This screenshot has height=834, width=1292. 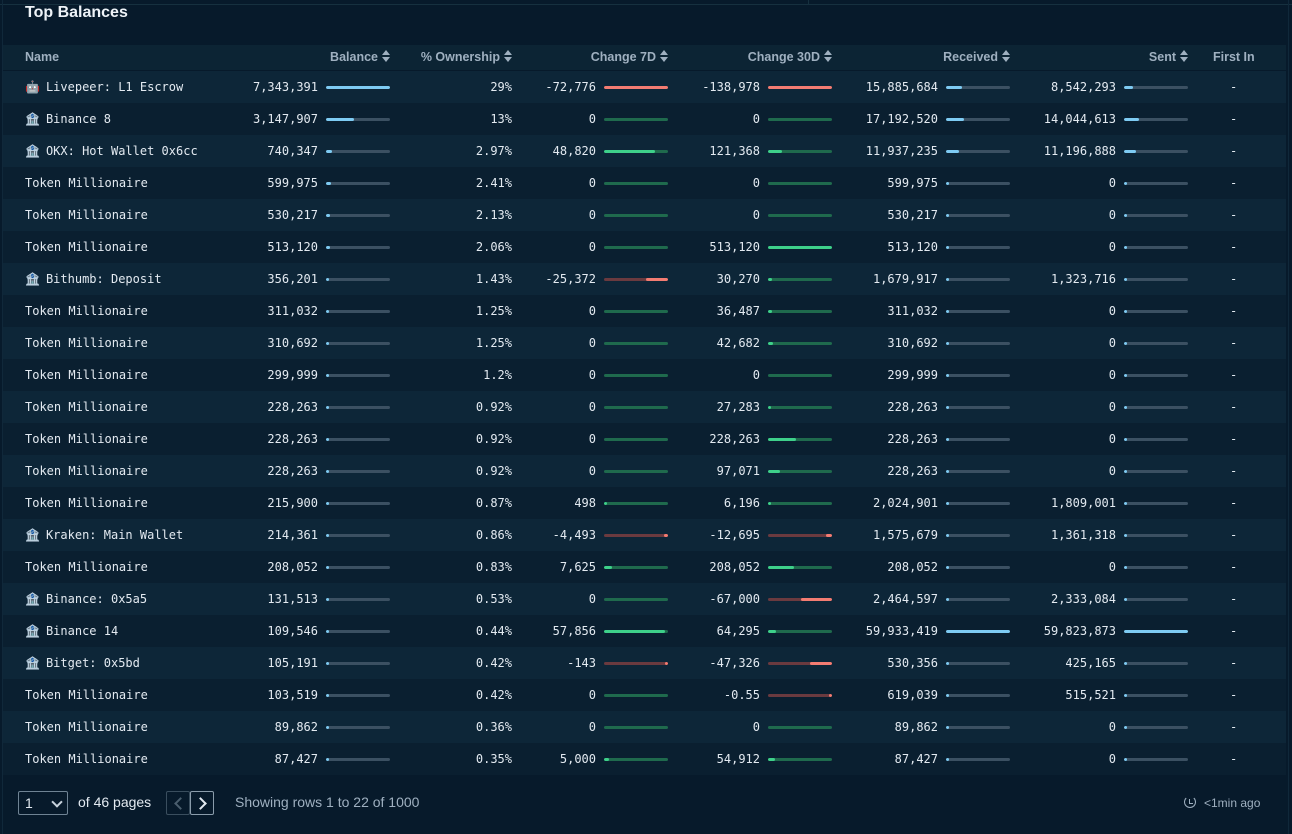 What do you see at coordinates (103, 279) in the screenshot?
I see `entity-name: Bithumb: Deposit` at bounding box center [103, 279].